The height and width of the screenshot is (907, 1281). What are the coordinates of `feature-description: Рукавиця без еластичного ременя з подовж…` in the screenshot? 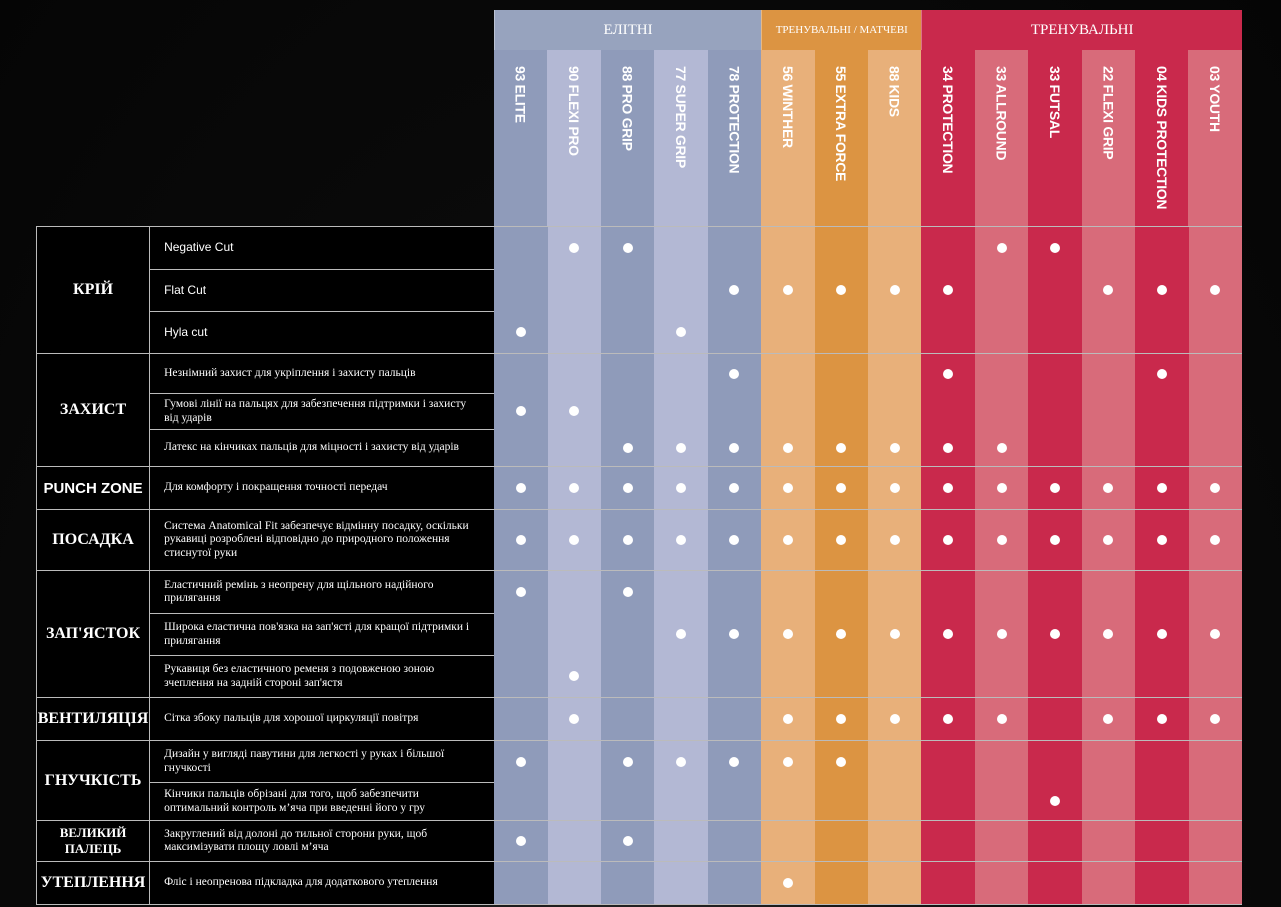 It's located at (322, 676).